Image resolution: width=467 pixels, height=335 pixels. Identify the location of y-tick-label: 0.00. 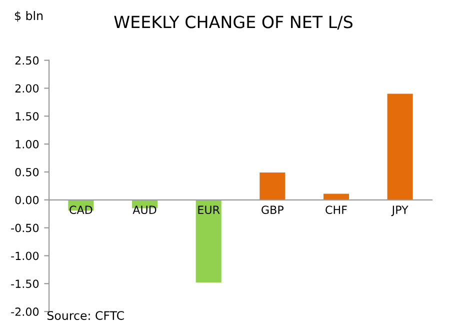
(27, 200).